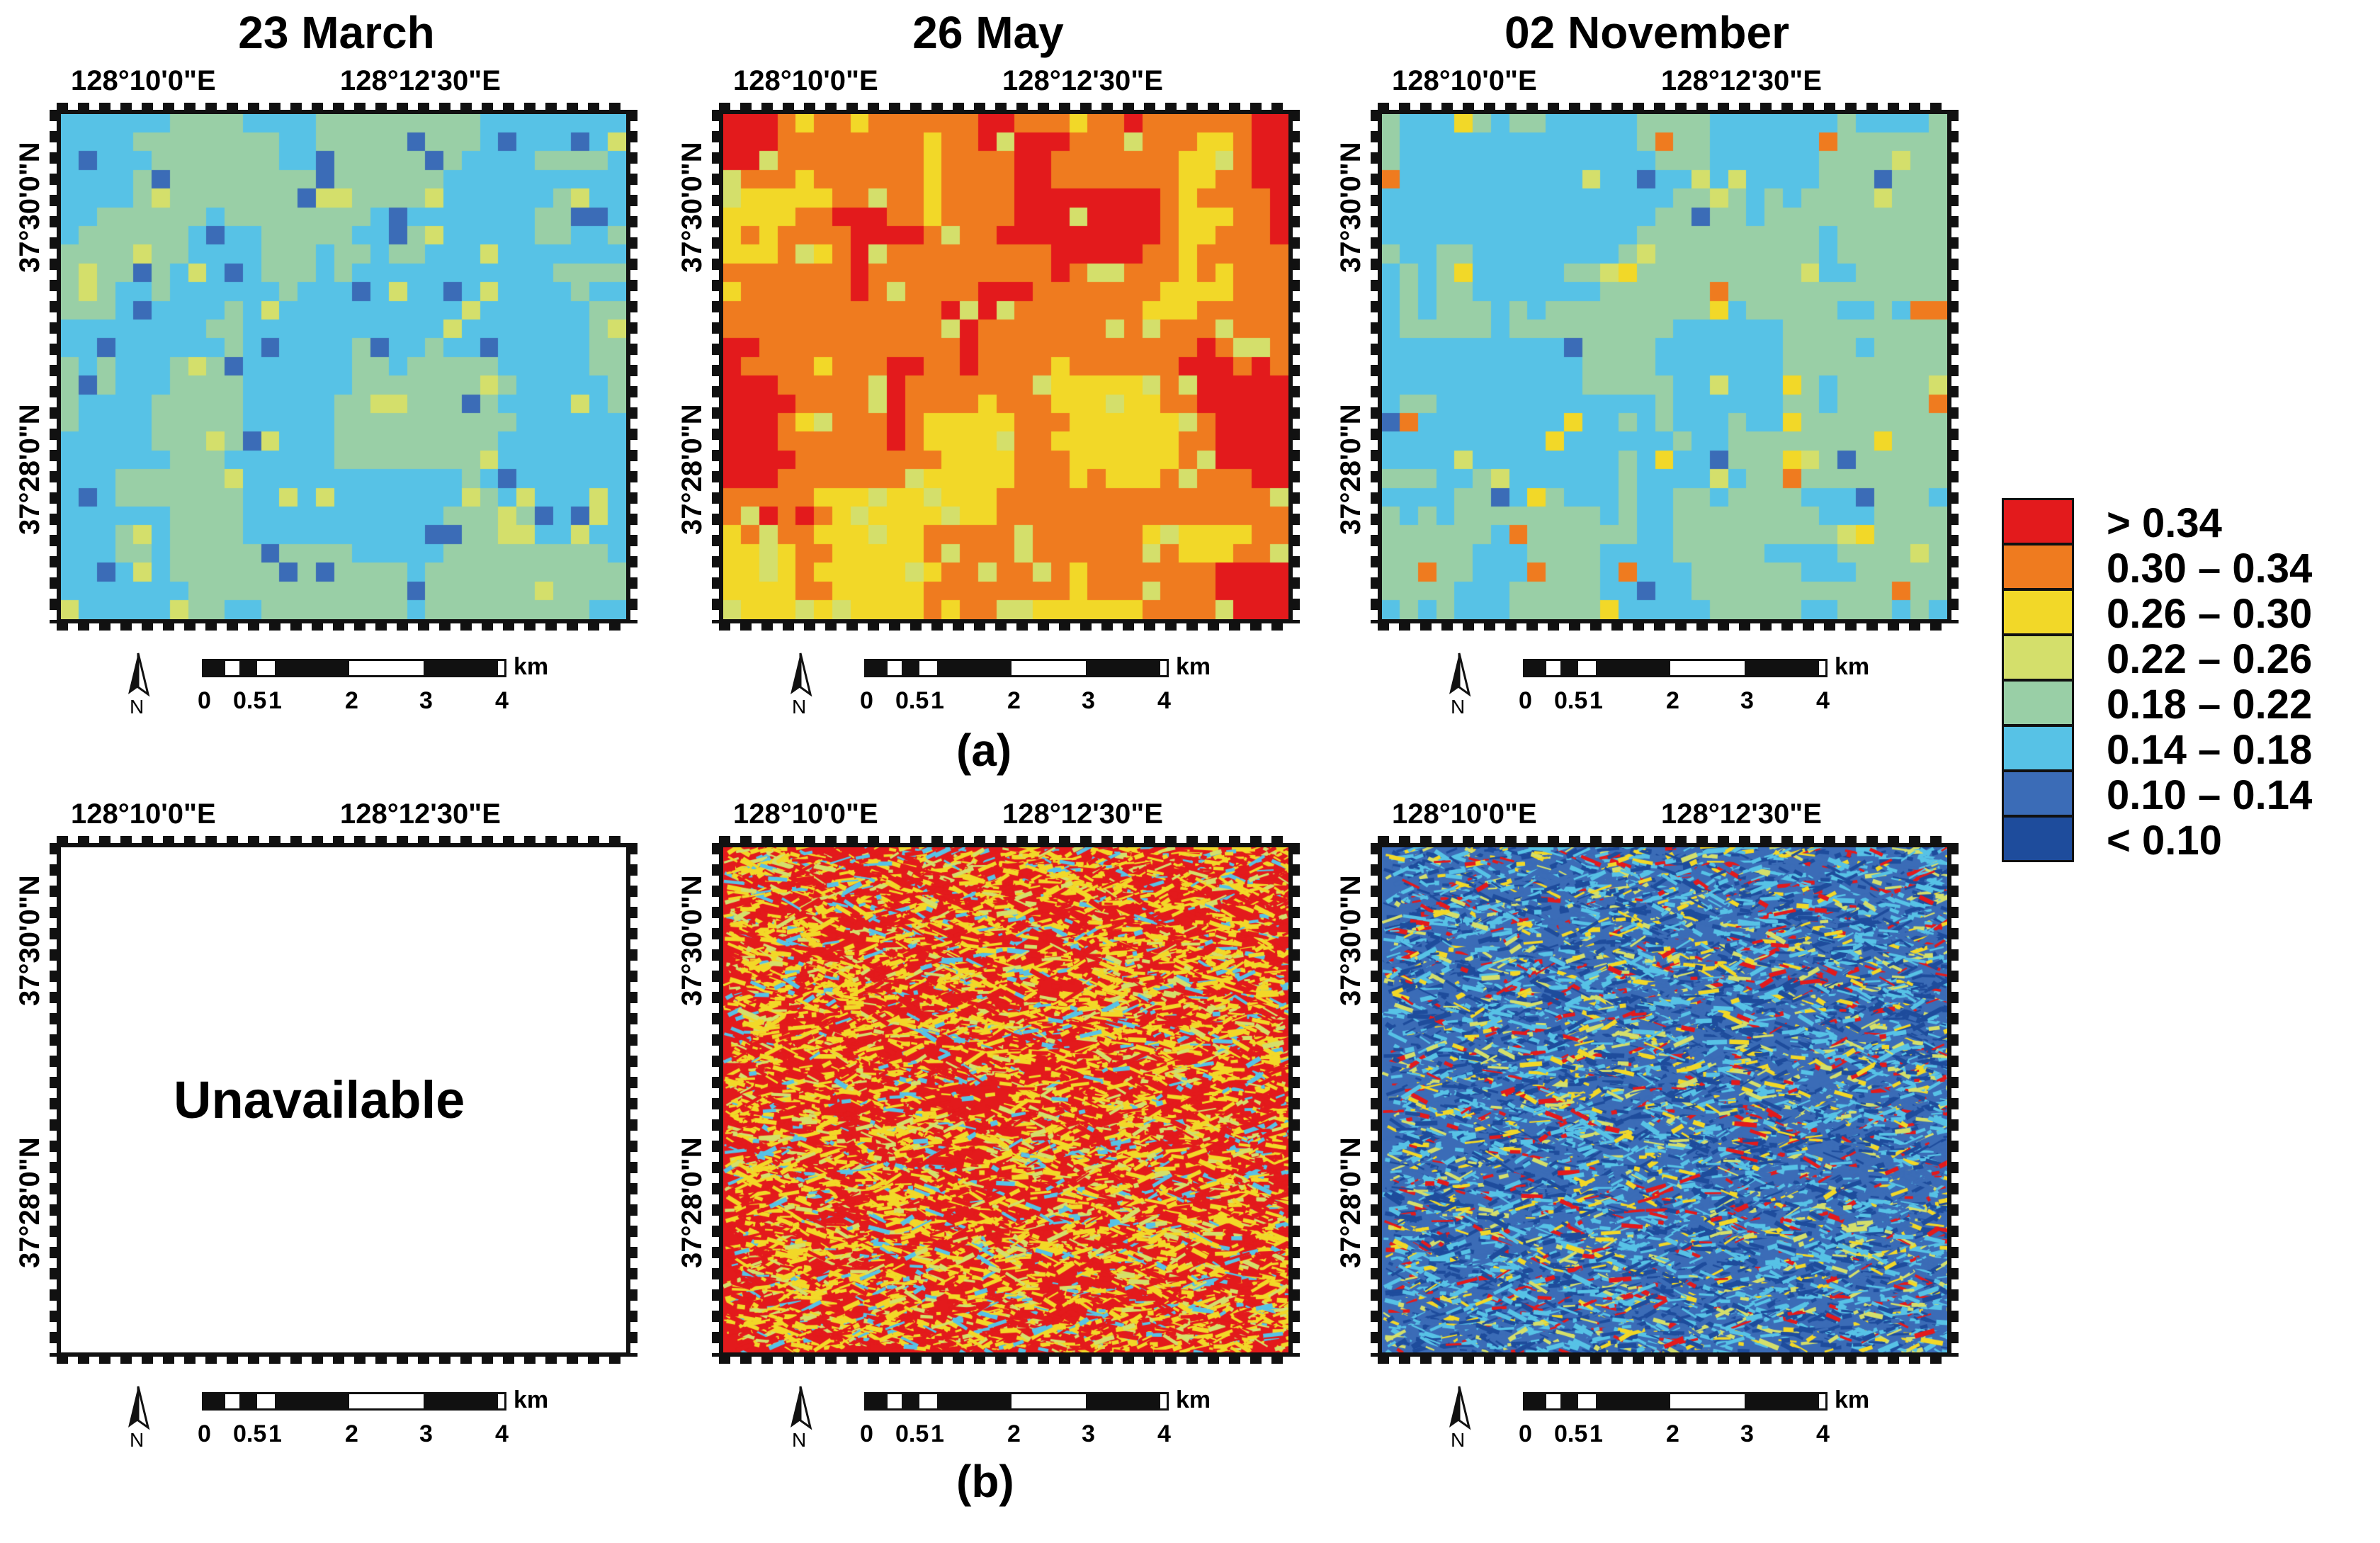 The width and height of the screenshot is (2380, 1543). I want to click on row-label-b: (b), so click(985, 1481).